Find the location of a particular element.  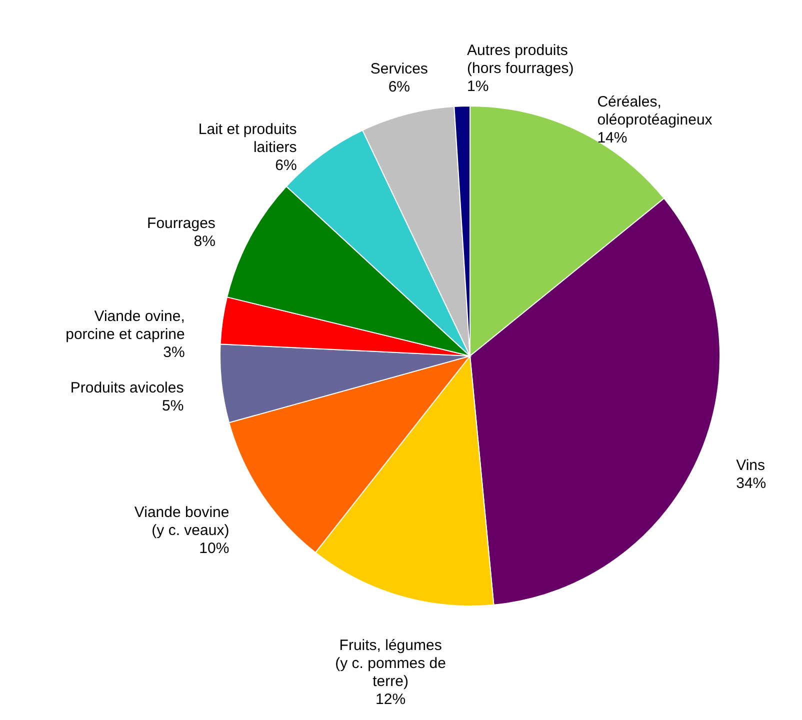

slice-label: Services is located at coordinates (399, 69).